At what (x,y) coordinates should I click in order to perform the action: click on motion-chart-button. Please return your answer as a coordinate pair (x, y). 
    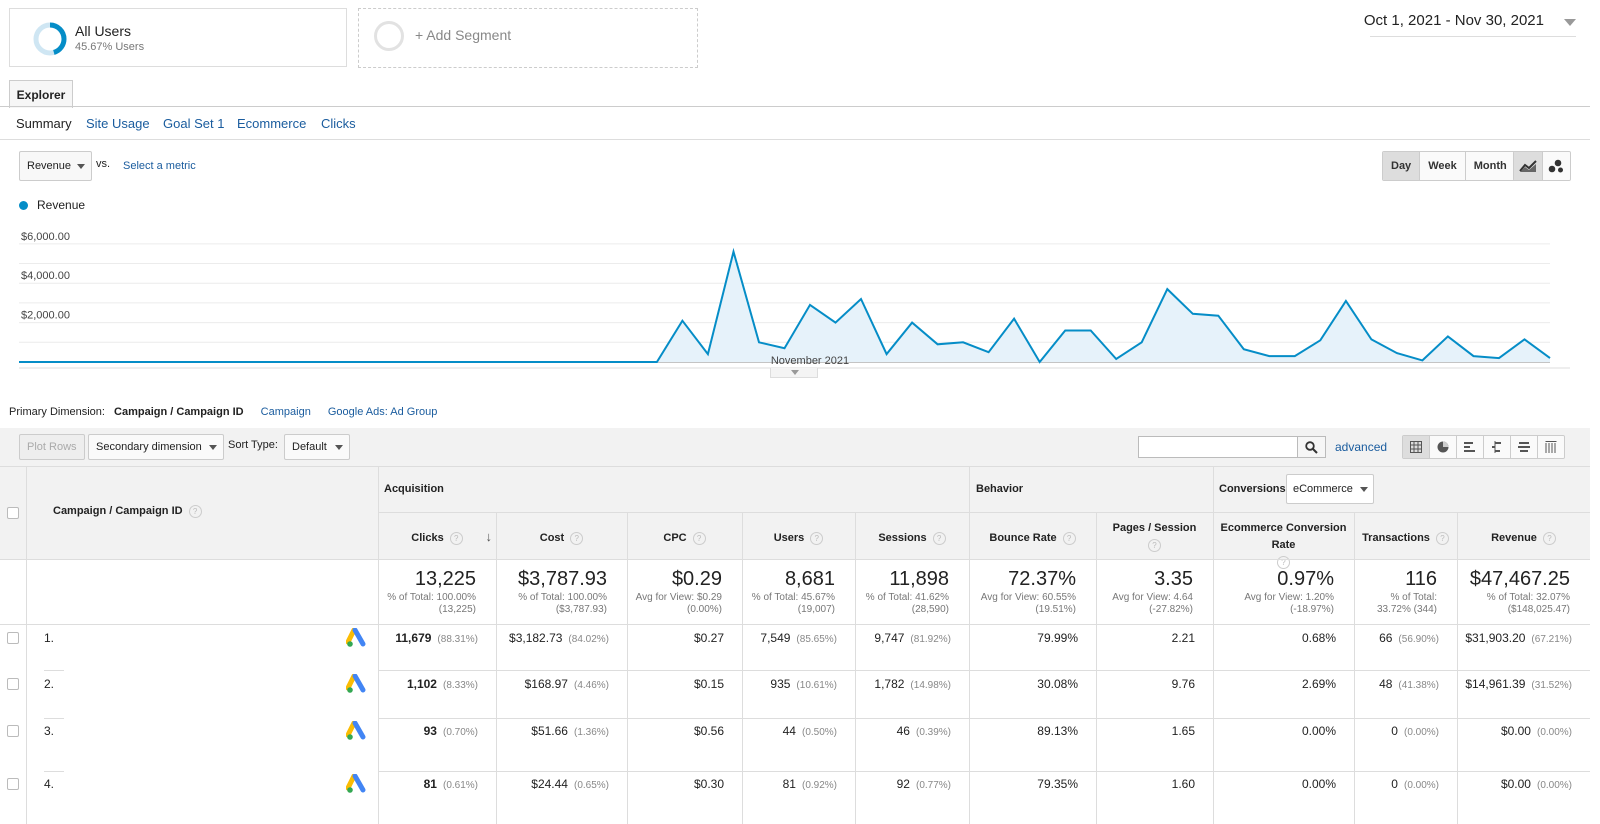
    Looking at the image, I should click on (1556, 166).